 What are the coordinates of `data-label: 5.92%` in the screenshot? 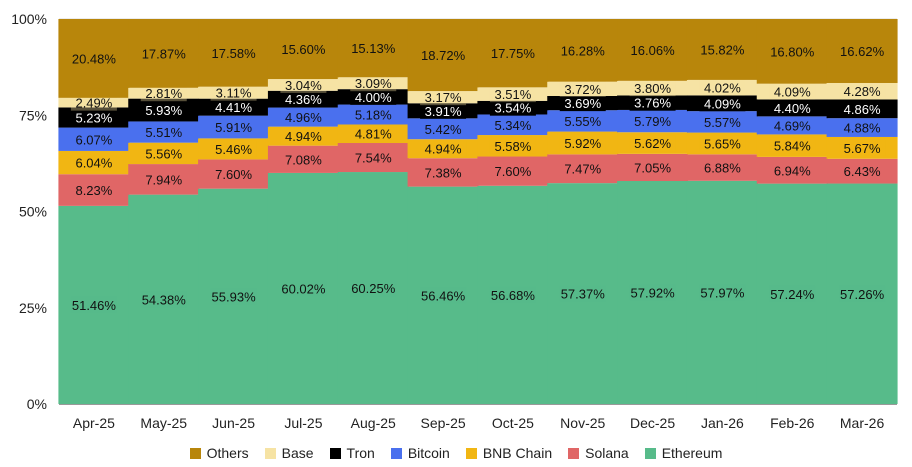 It's located at (582, 143).